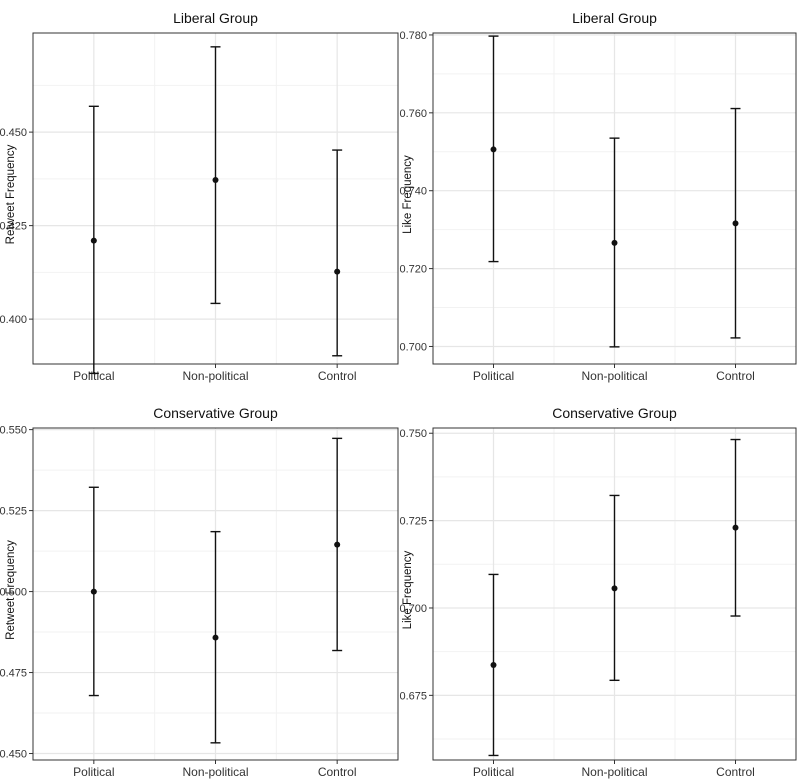  What do you see at coordinates (413, 114) in the screenshot?
I see `y-tick-label: 0.760` at bounding box center [413, 114].